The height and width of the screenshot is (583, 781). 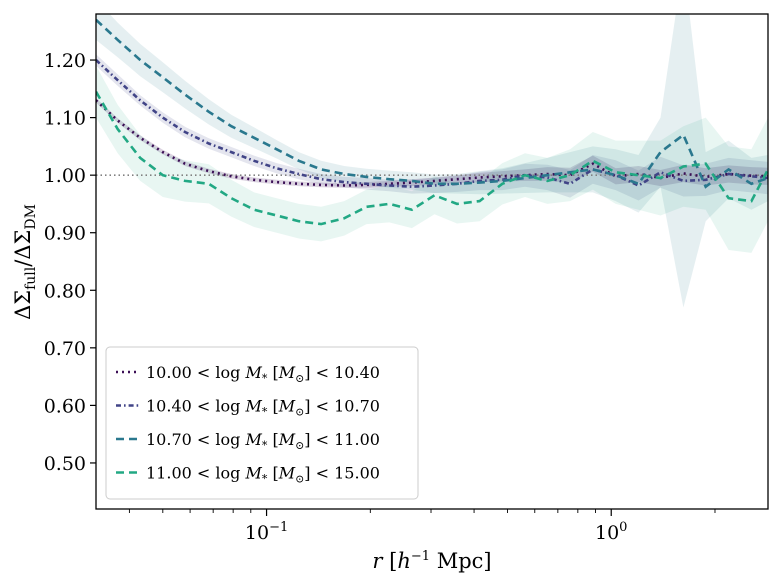 I want to click on legend-label-3: 11.00 < log M* [M⊙] < 15.00, so click(x=263, y=475).